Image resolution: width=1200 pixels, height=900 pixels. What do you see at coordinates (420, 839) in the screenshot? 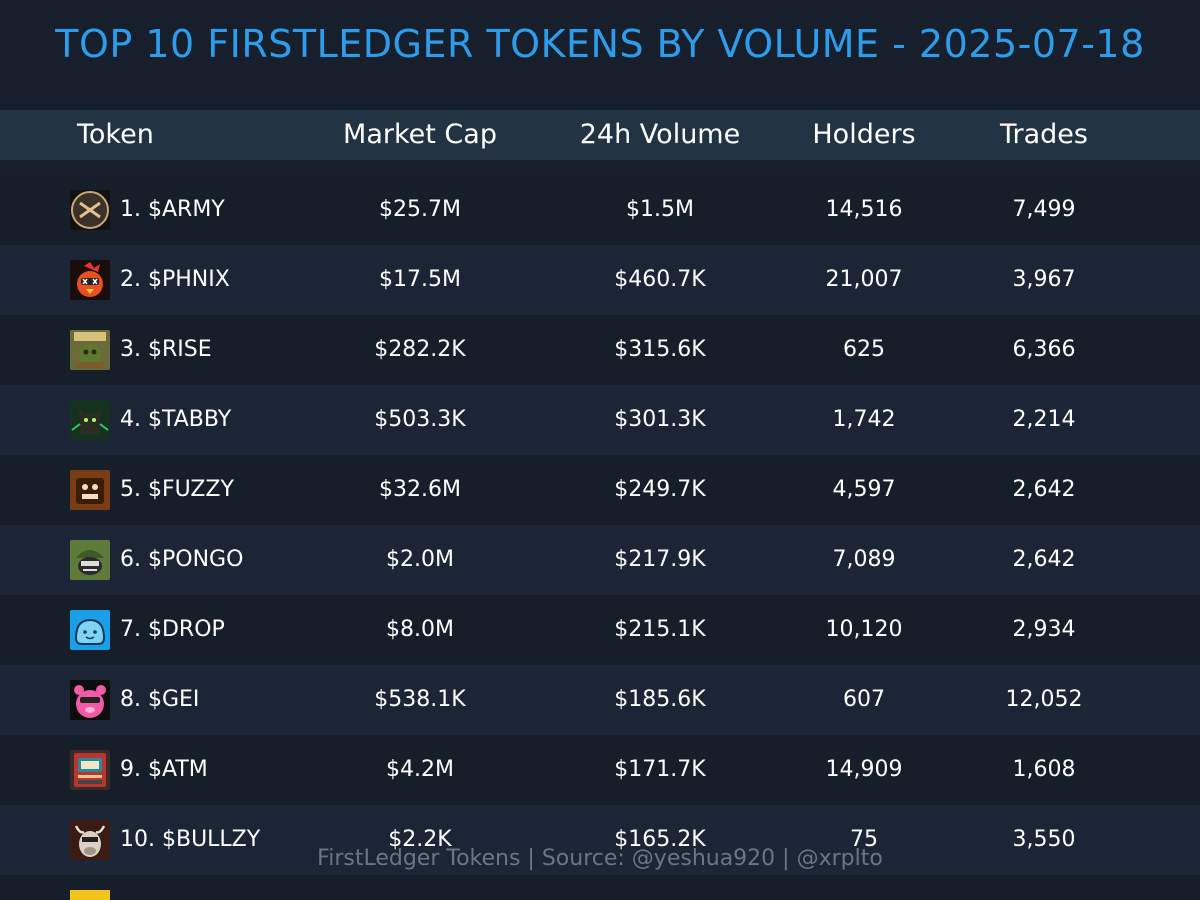
I see `market-cap-value: $2.2K` at bounding box center [420, 839].